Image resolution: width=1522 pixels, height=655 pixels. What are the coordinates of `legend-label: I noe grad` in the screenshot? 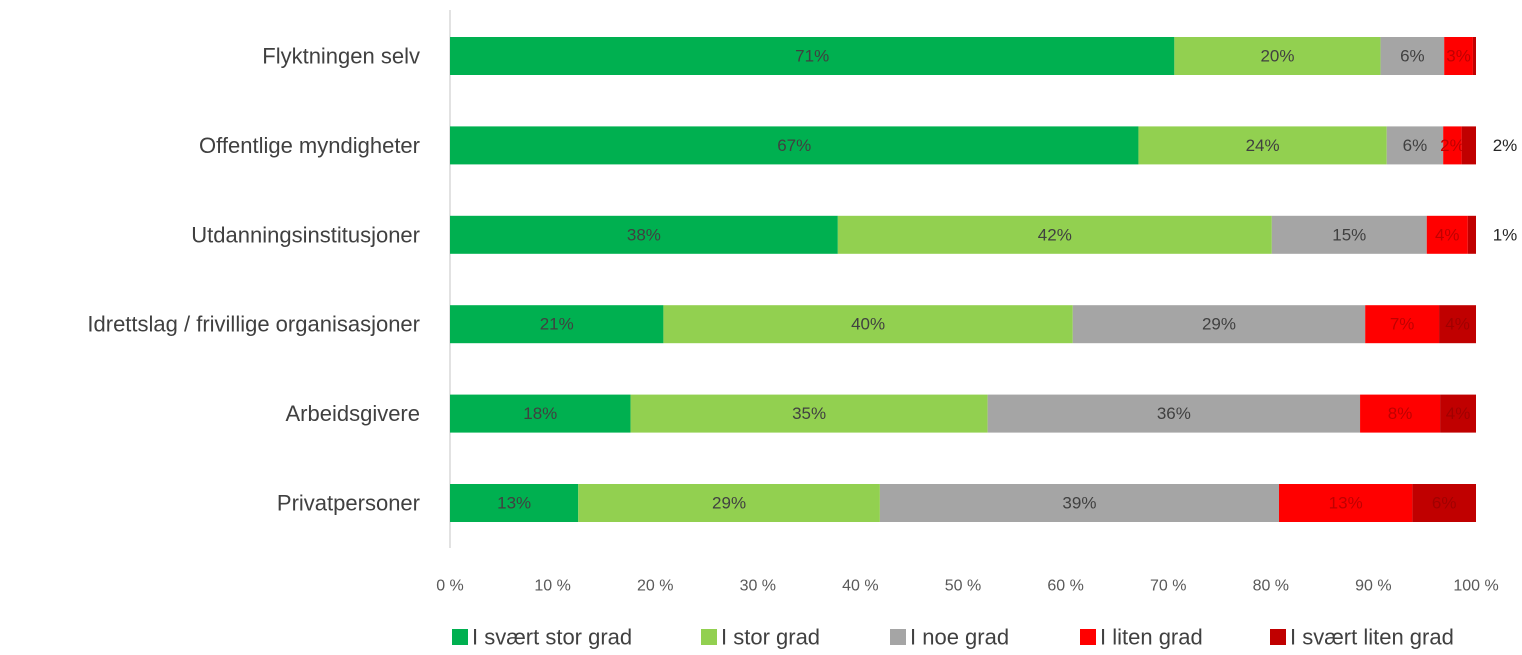 It's located at (959, 637).